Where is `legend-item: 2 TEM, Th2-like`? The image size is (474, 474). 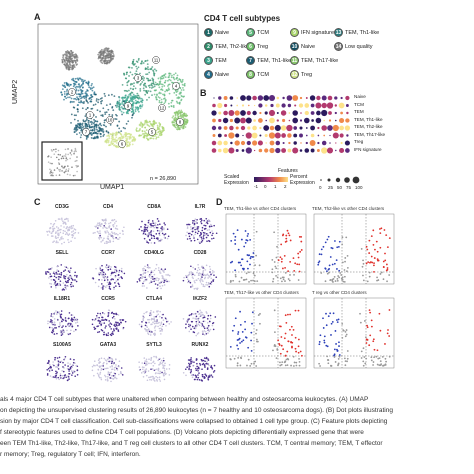 legend-item: 2 TEM, Th2-like is located at coordinates (226, 46).